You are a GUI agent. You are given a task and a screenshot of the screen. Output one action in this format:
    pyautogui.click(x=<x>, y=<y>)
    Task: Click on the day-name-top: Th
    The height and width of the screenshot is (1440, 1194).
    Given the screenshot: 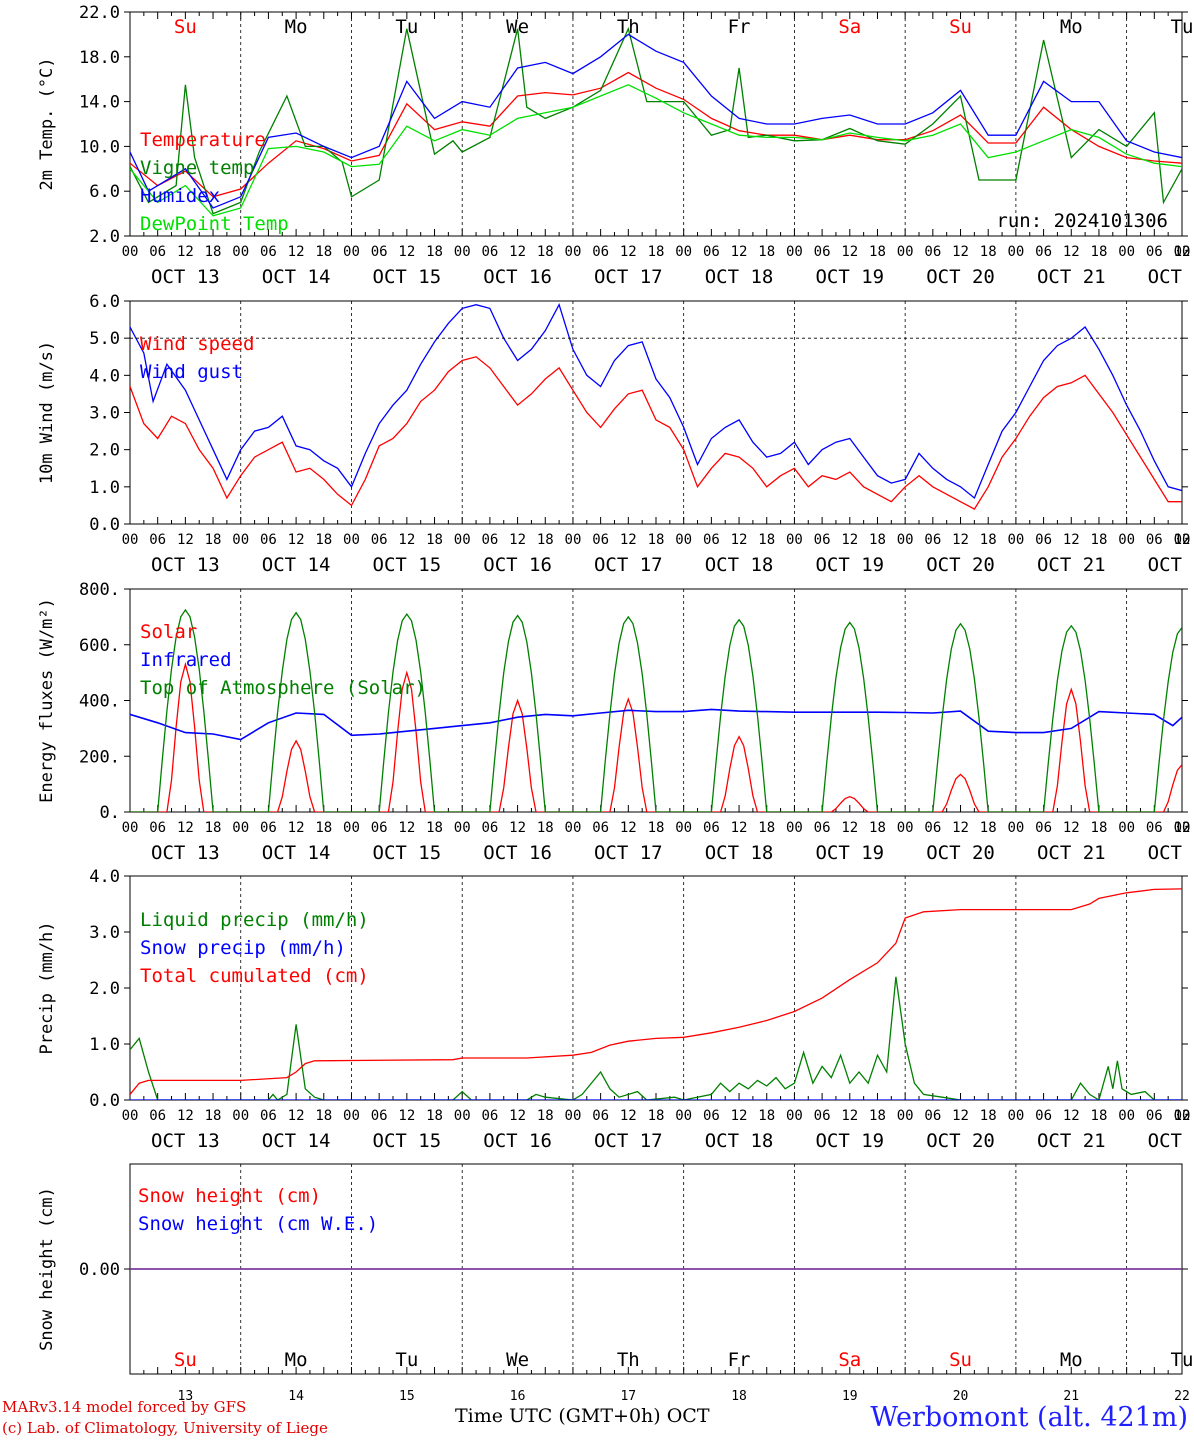 What is the action you would take?
    pyautogui.click(x=628, y=27)
    